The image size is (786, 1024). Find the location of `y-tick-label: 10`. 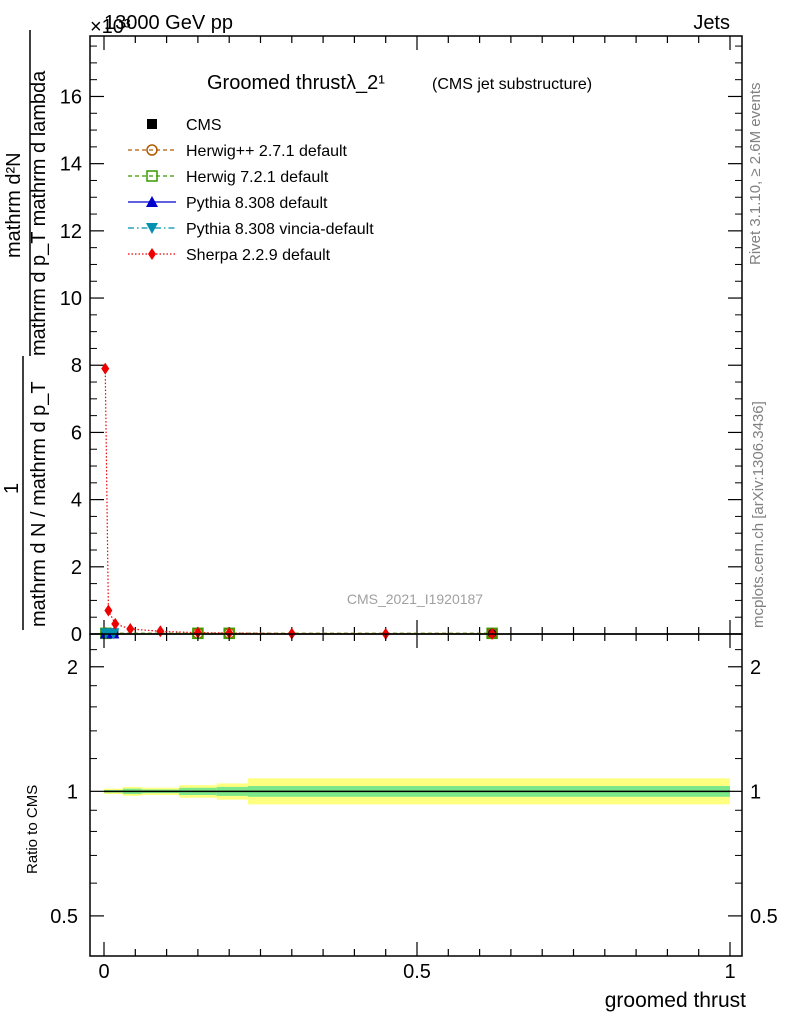

y-tick-label: 10 is located at coordinates (71, 299).